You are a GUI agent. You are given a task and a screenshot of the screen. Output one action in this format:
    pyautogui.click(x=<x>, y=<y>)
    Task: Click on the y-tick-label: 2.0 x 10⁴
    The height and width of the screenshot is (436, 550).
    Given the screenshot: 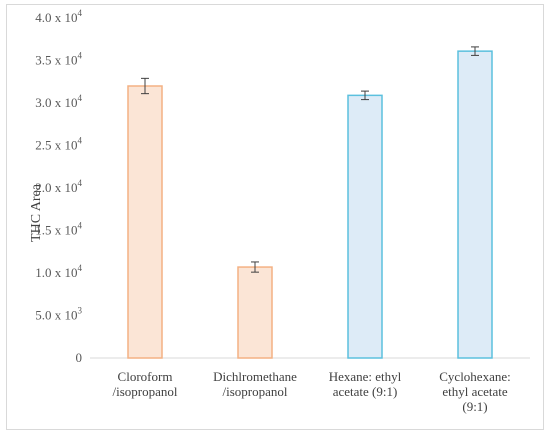 What is the action you would take?
    pyautogui.click(x=58, y=186)
    